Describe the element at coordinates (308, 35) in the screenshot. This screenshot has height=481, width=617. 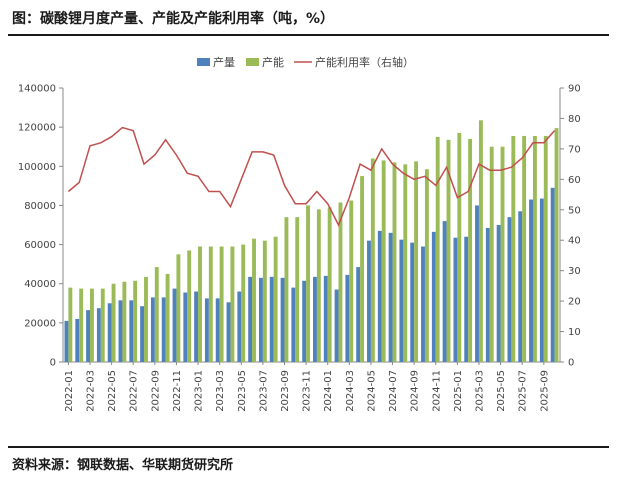
I see `top-rule` at that location.